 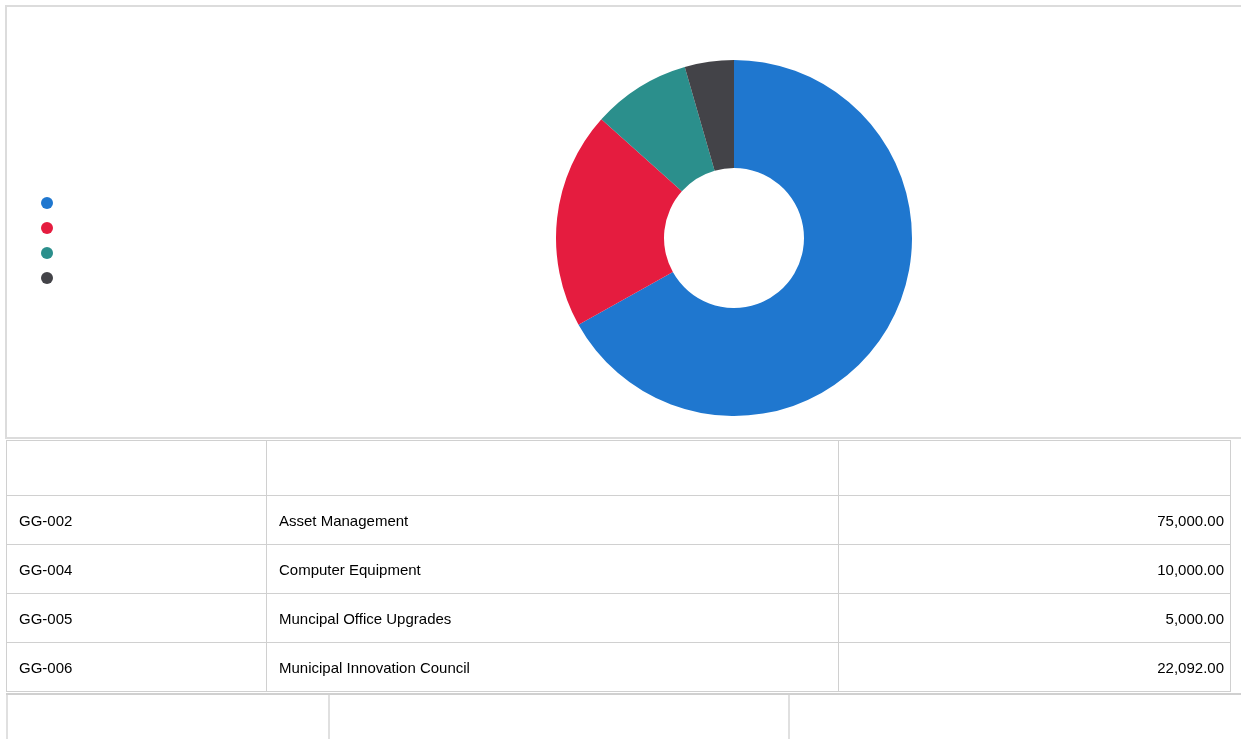 I want to click on text: GG-002, so click(x=136, y=520).